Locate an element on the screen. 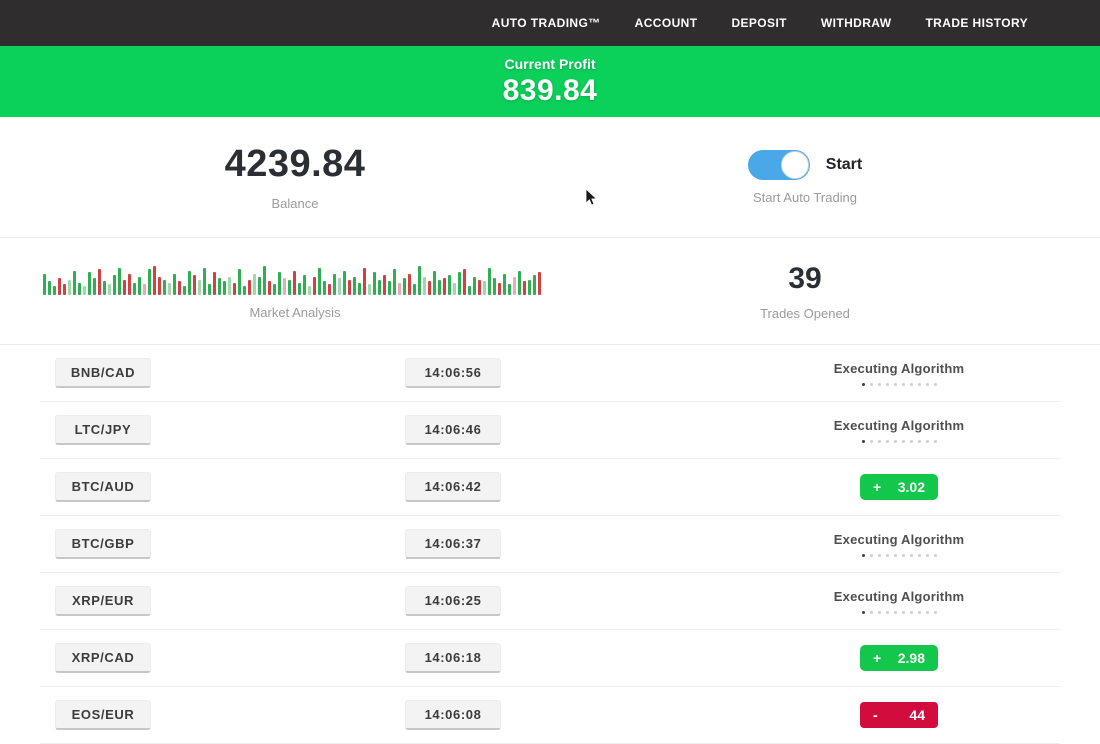  profit-banner: Current Profit 839.84 is located at coordinates (550, 81).